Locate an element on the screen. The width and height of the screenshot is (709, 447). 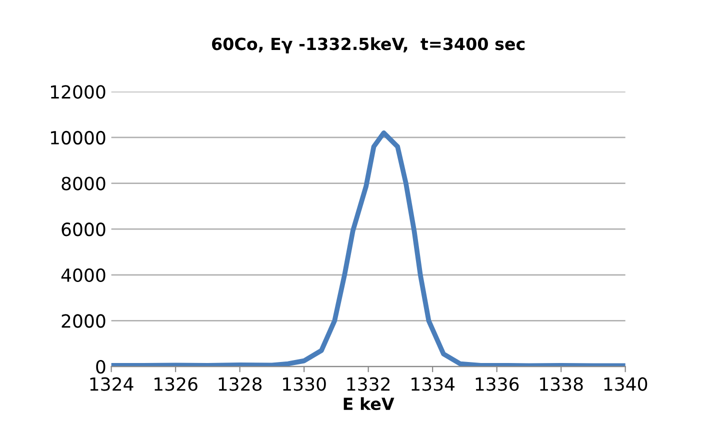
x-tick-label: 1328 is located at coordinates (240, 384).